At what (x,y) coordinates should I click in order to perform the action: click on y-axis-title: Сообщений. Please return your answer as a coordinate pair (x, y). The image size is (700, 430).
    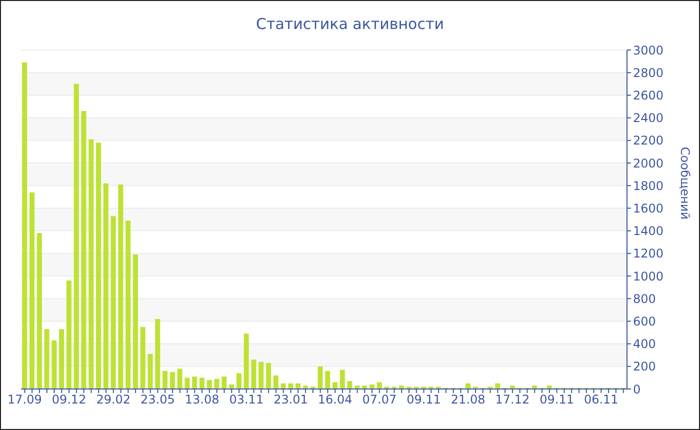
    Looking at the image, I should click on (685, 183).